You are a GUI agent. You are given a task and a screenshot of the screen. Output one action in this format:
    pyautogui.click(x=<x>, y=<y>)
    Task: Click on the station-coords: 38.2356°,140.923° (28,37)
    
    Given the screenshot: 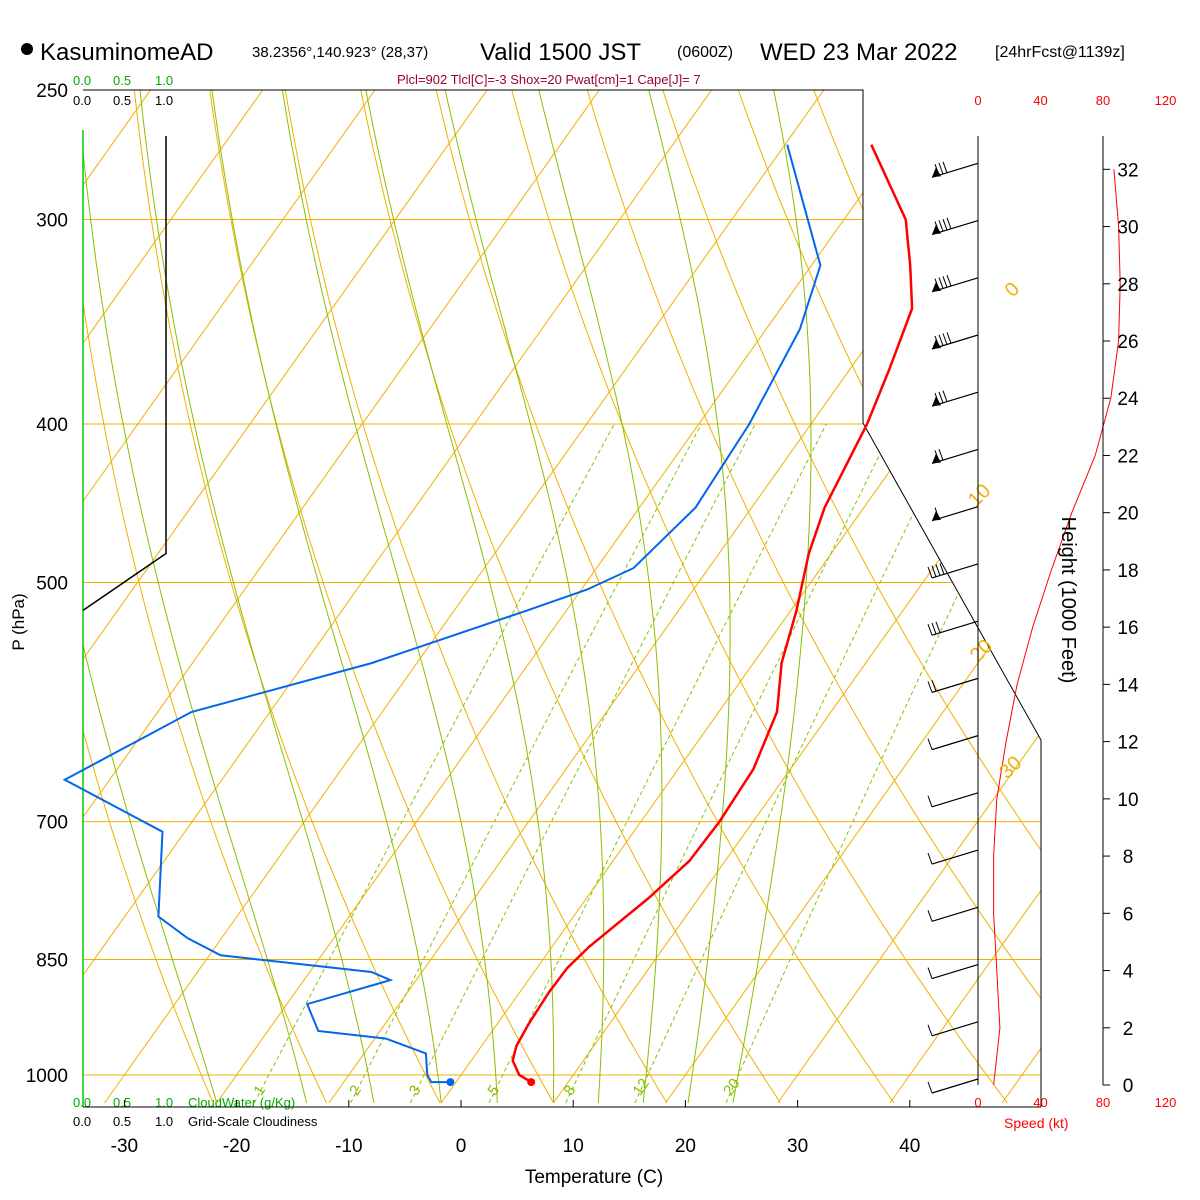 What is the action you would take?
    pyautogui.click(x=340, y=52)
    